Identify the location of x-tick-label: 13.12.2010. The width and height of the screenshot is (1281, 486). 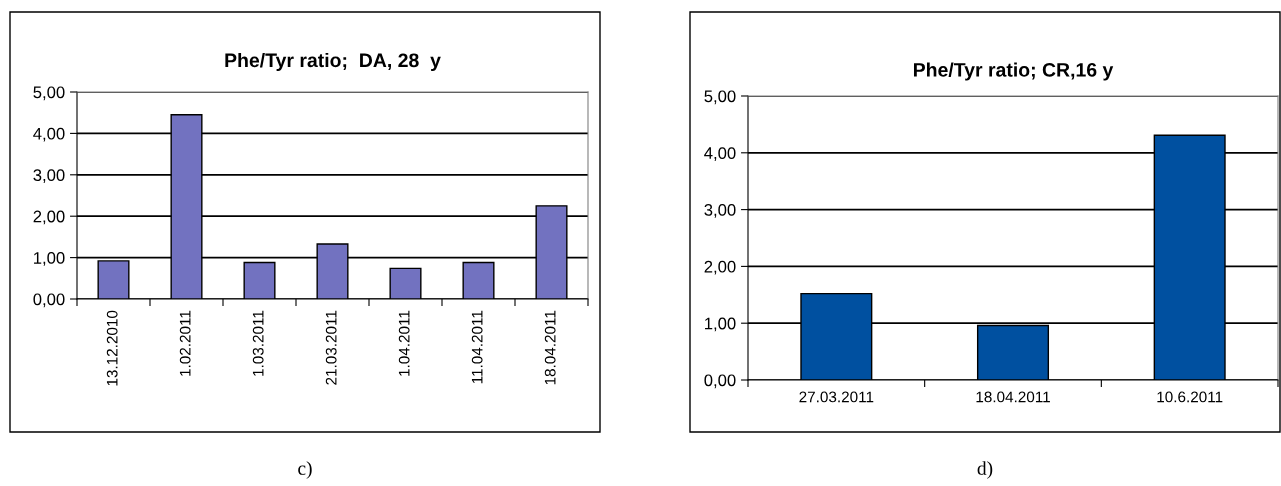
(112, 348).